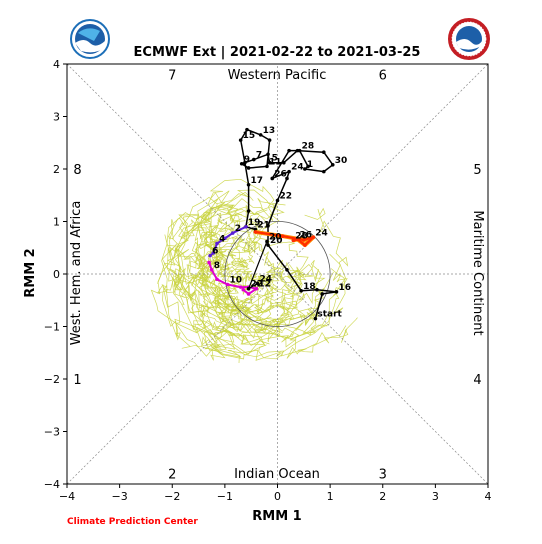 The width and height of the screenshot is (542, 544). Describe the element at coordinates (383, 76) in the screenshot. I see `phase-number: 6` at that location.